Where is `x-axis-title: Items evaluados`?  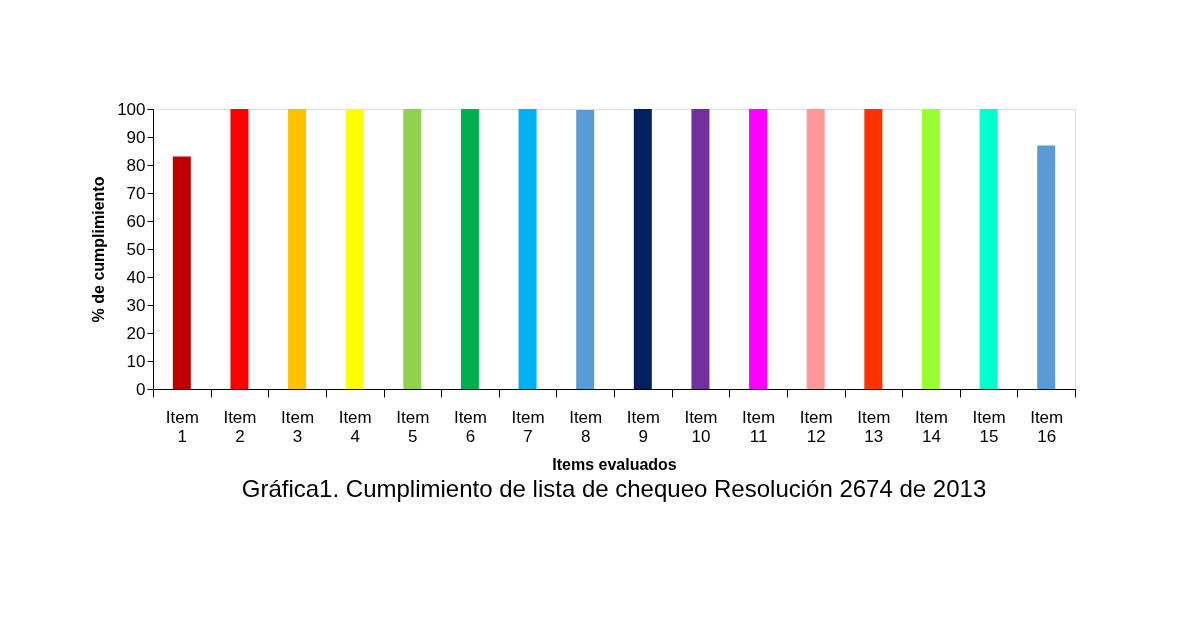
x-axis-title: Items evaluados is located at coordinates (614, 464).